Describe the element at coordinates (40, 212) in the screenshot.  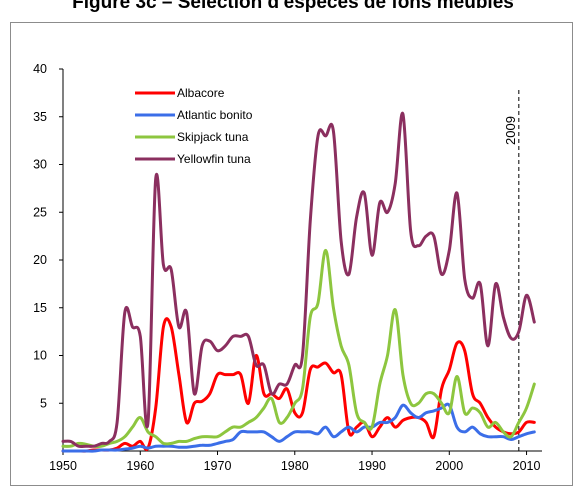
I see `y-tick-label: 25` at that location.